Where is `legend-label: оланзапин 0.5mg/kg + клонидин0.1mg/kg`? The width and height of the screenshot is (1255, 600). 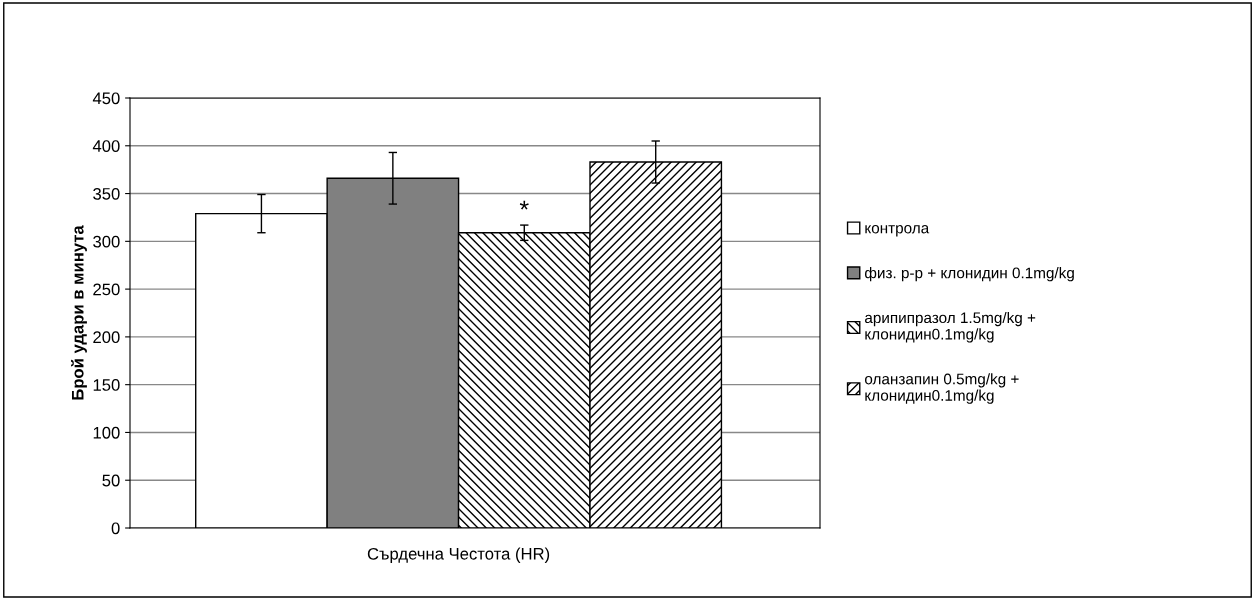
legend-label: оланзапин 0.5mg/kg + клонидин0.1mg/kg is located at coordinates (942, 388).